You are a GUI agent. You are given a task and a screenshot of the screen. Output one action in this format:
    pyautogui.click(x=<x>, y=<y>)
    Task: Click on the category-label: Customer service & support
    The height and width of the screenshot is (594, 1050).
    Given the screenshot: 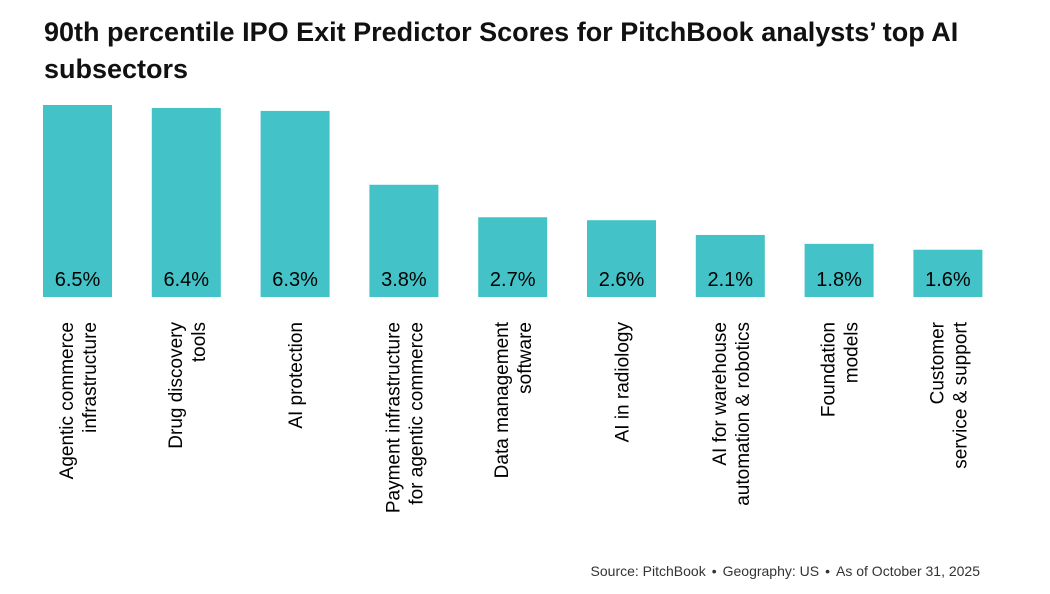 What is the action you would take?
    pyautogui.click(x=949, y=395)
    